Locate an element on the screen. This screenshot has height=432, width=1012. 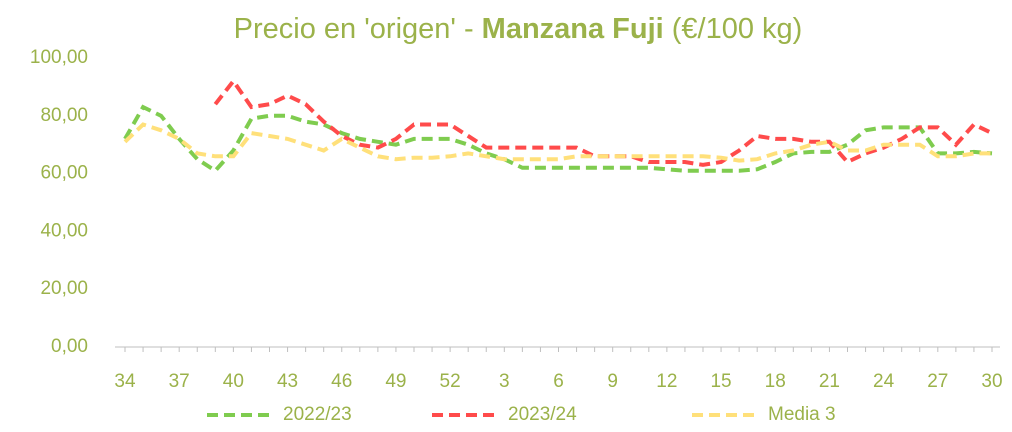
x-tick-label: 34 is located at coordinates (125, 381).